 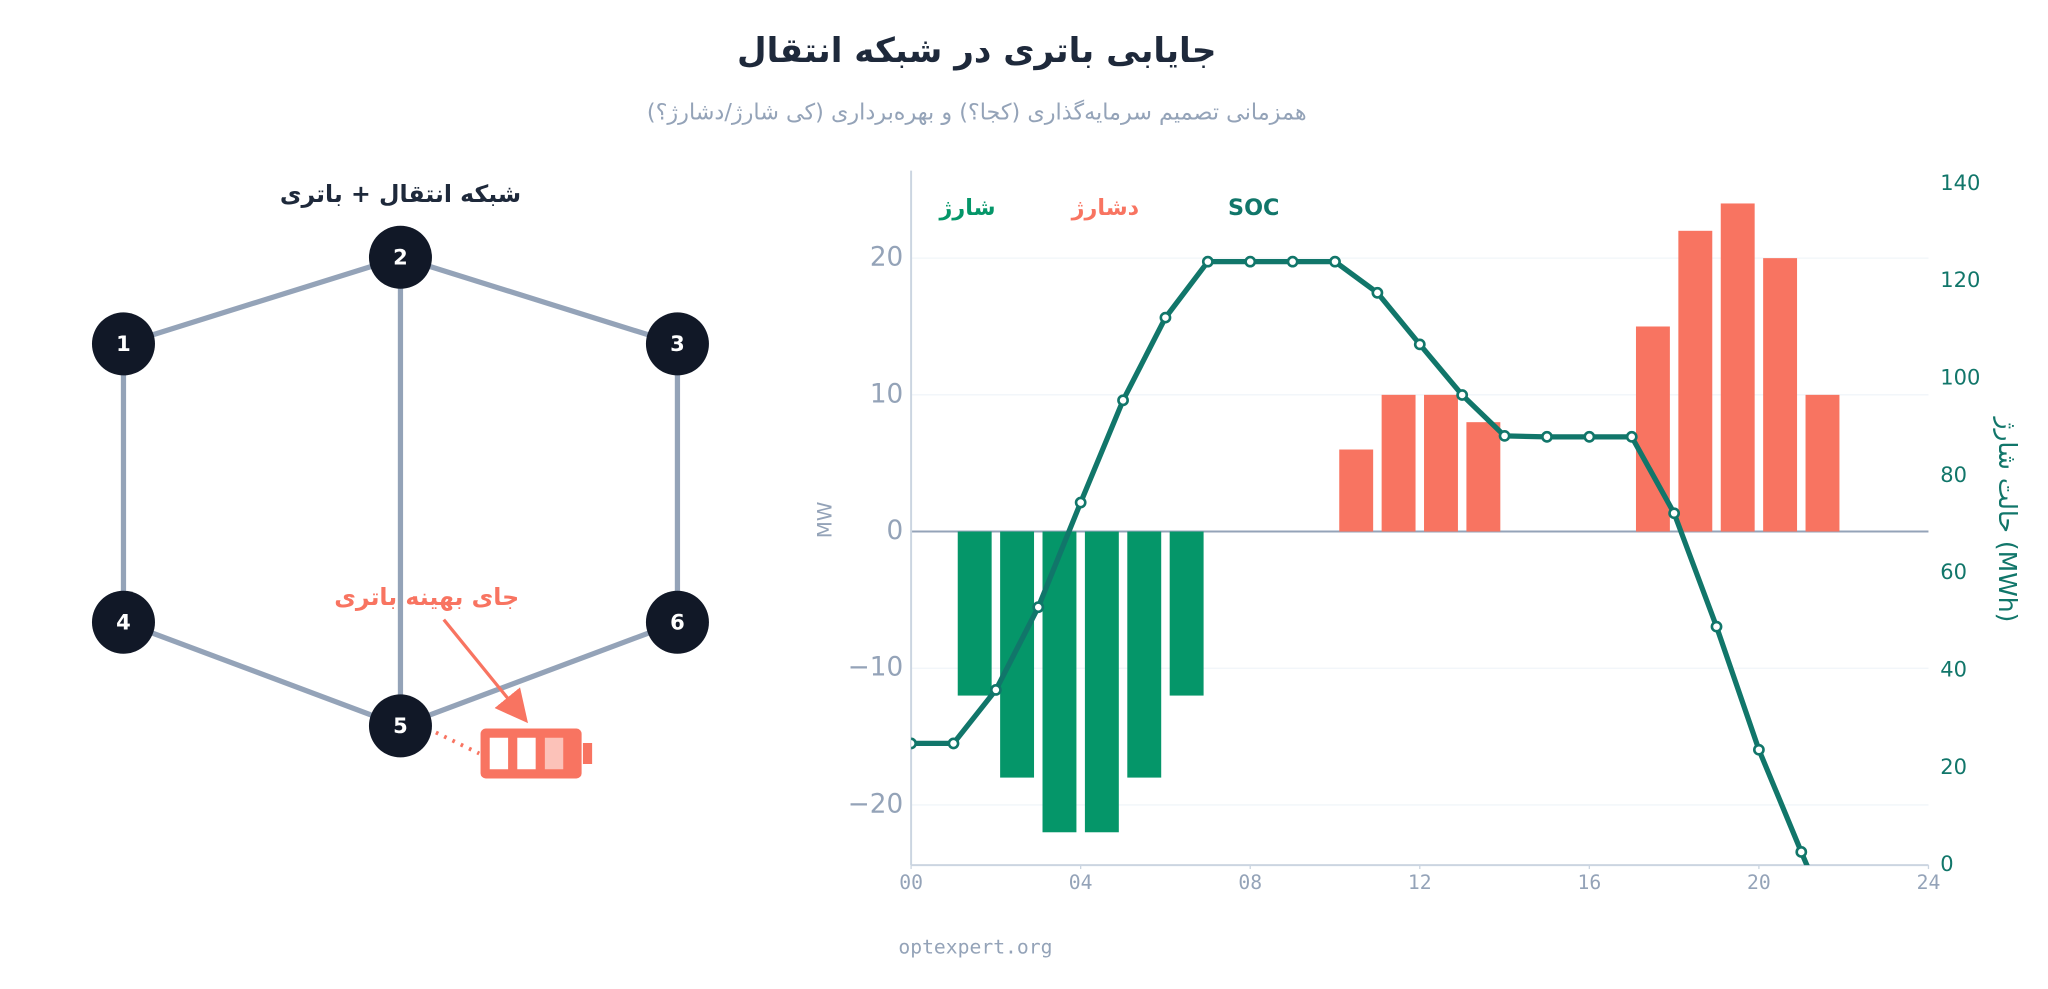 I want to click on y2-axis-label: حالت شارژ (MWh), so click(x=2007, y=518).